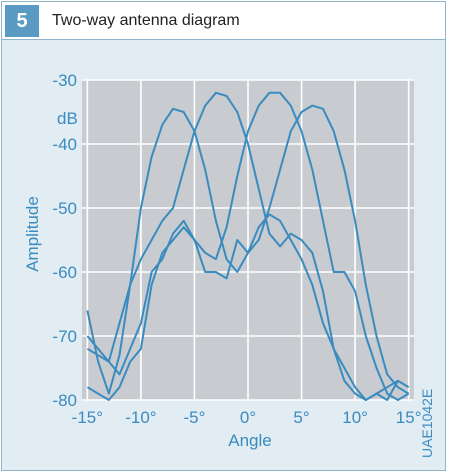 Image resolution: width=449 pixels, height=475 pixels. Describe the element at coordinates (64, 240) in the screenshot. I see `y-tick-labels: -30 -40 -50 -60 -70 -80` at that location.